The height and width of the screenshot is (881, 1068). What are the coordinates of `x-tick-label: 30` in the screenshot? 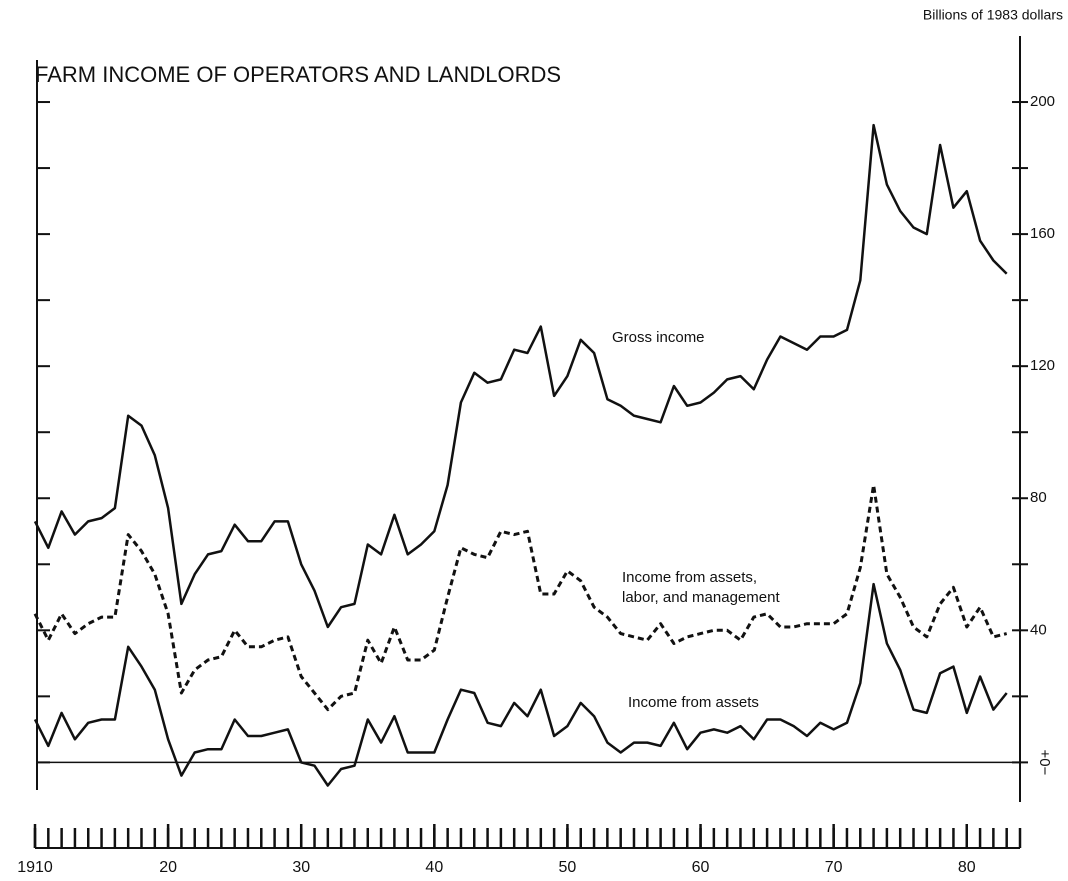 It's located at (301, 867).